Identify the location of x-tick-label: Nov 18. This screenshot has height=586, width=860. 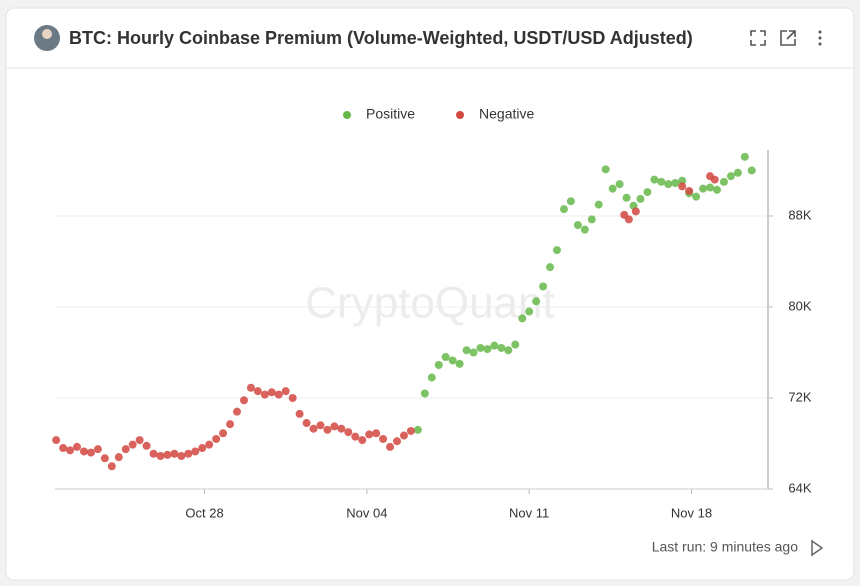
(691, 512).